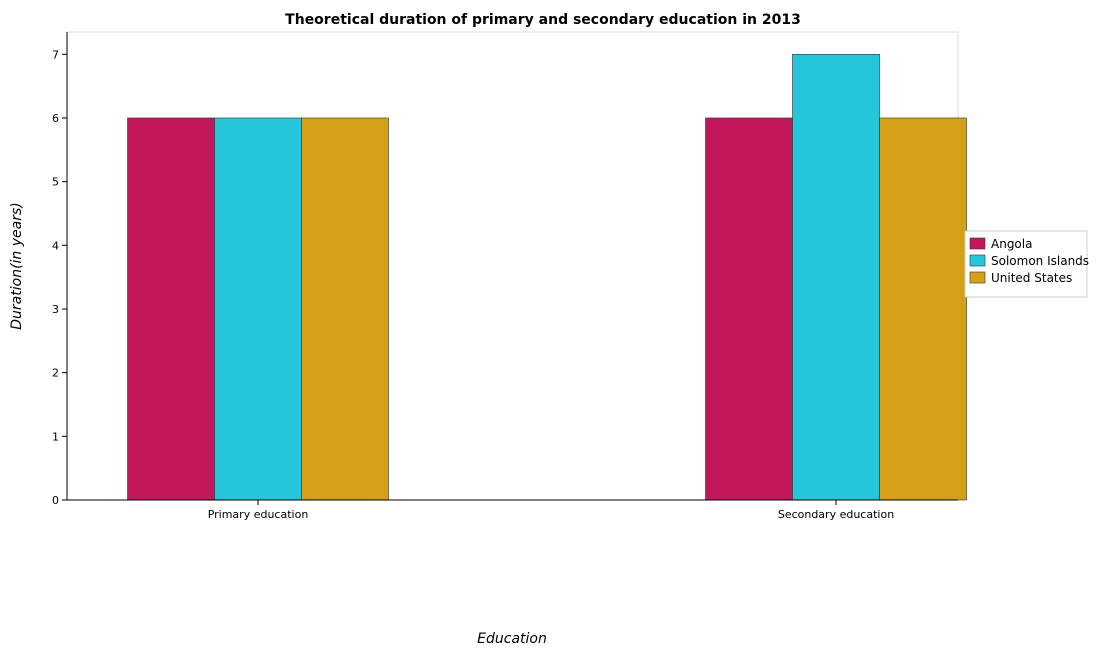 The image size is (1099, 650). I want to click on legend-label: Angola, so click(1011, 244).